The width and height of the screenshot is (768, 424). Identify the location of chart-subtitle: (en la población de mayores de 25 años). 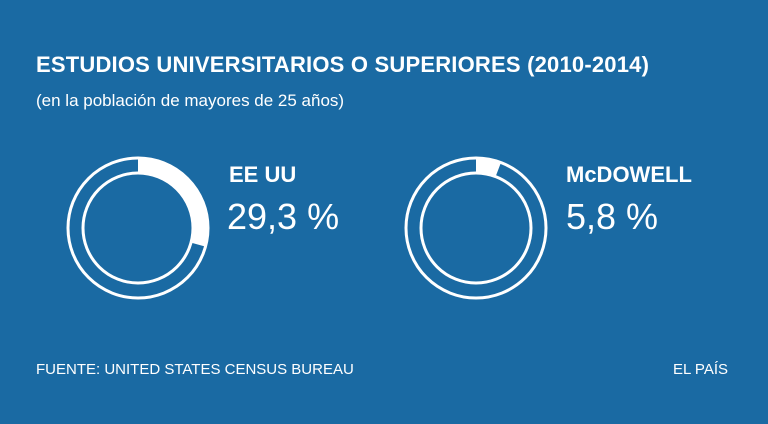
(190, 100).